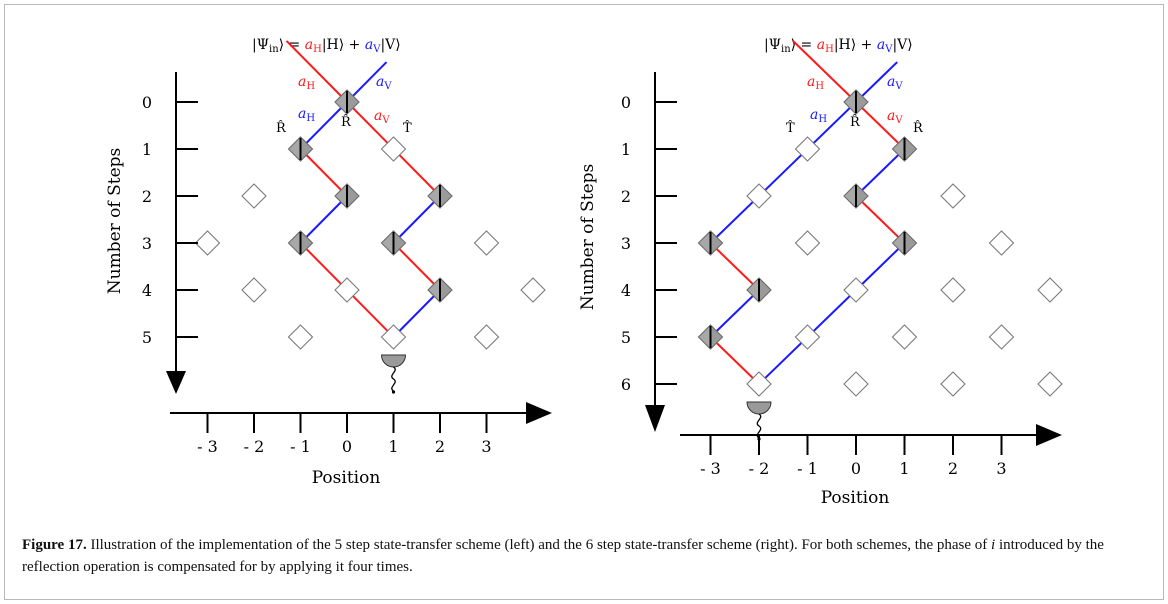 Image resolution: width=1168 pixels, height=604 pixels. I want to click on x-axis-label-left: Position, so click(346, 478).